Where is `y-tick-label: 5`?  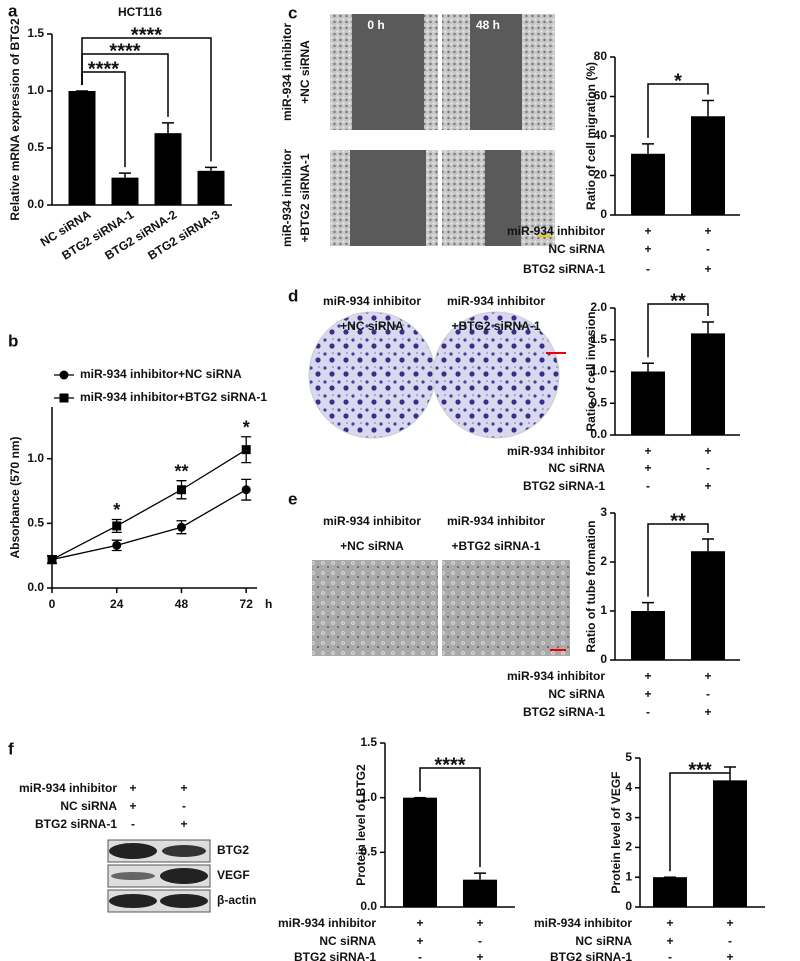
y-tick-label: 5 is located at coordinates (628, 757).